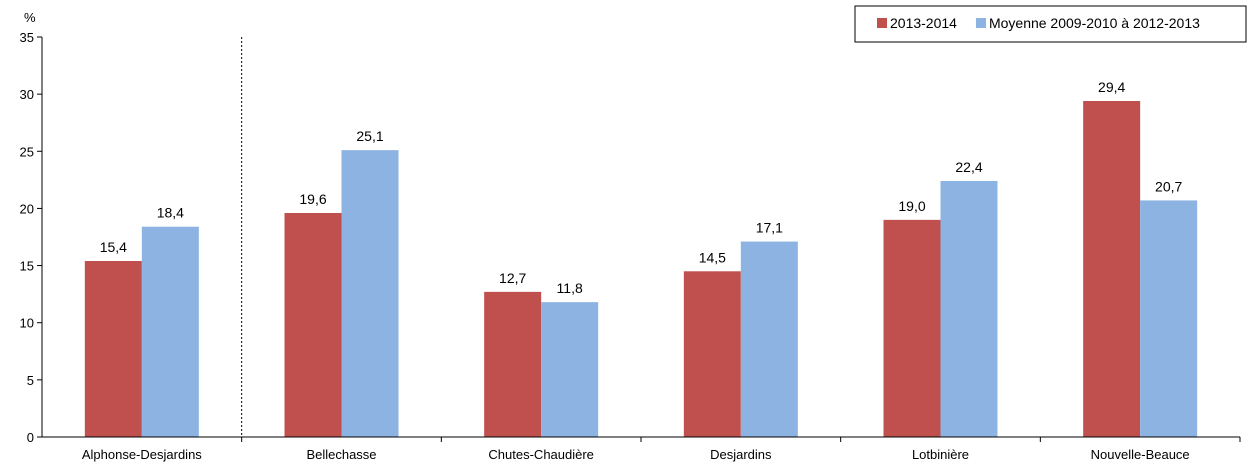 This screenshot has width=1253, height=466. Describe the element at coordinates (570, 288) in the screenshot. I see `data-label: 11,8` at that location.